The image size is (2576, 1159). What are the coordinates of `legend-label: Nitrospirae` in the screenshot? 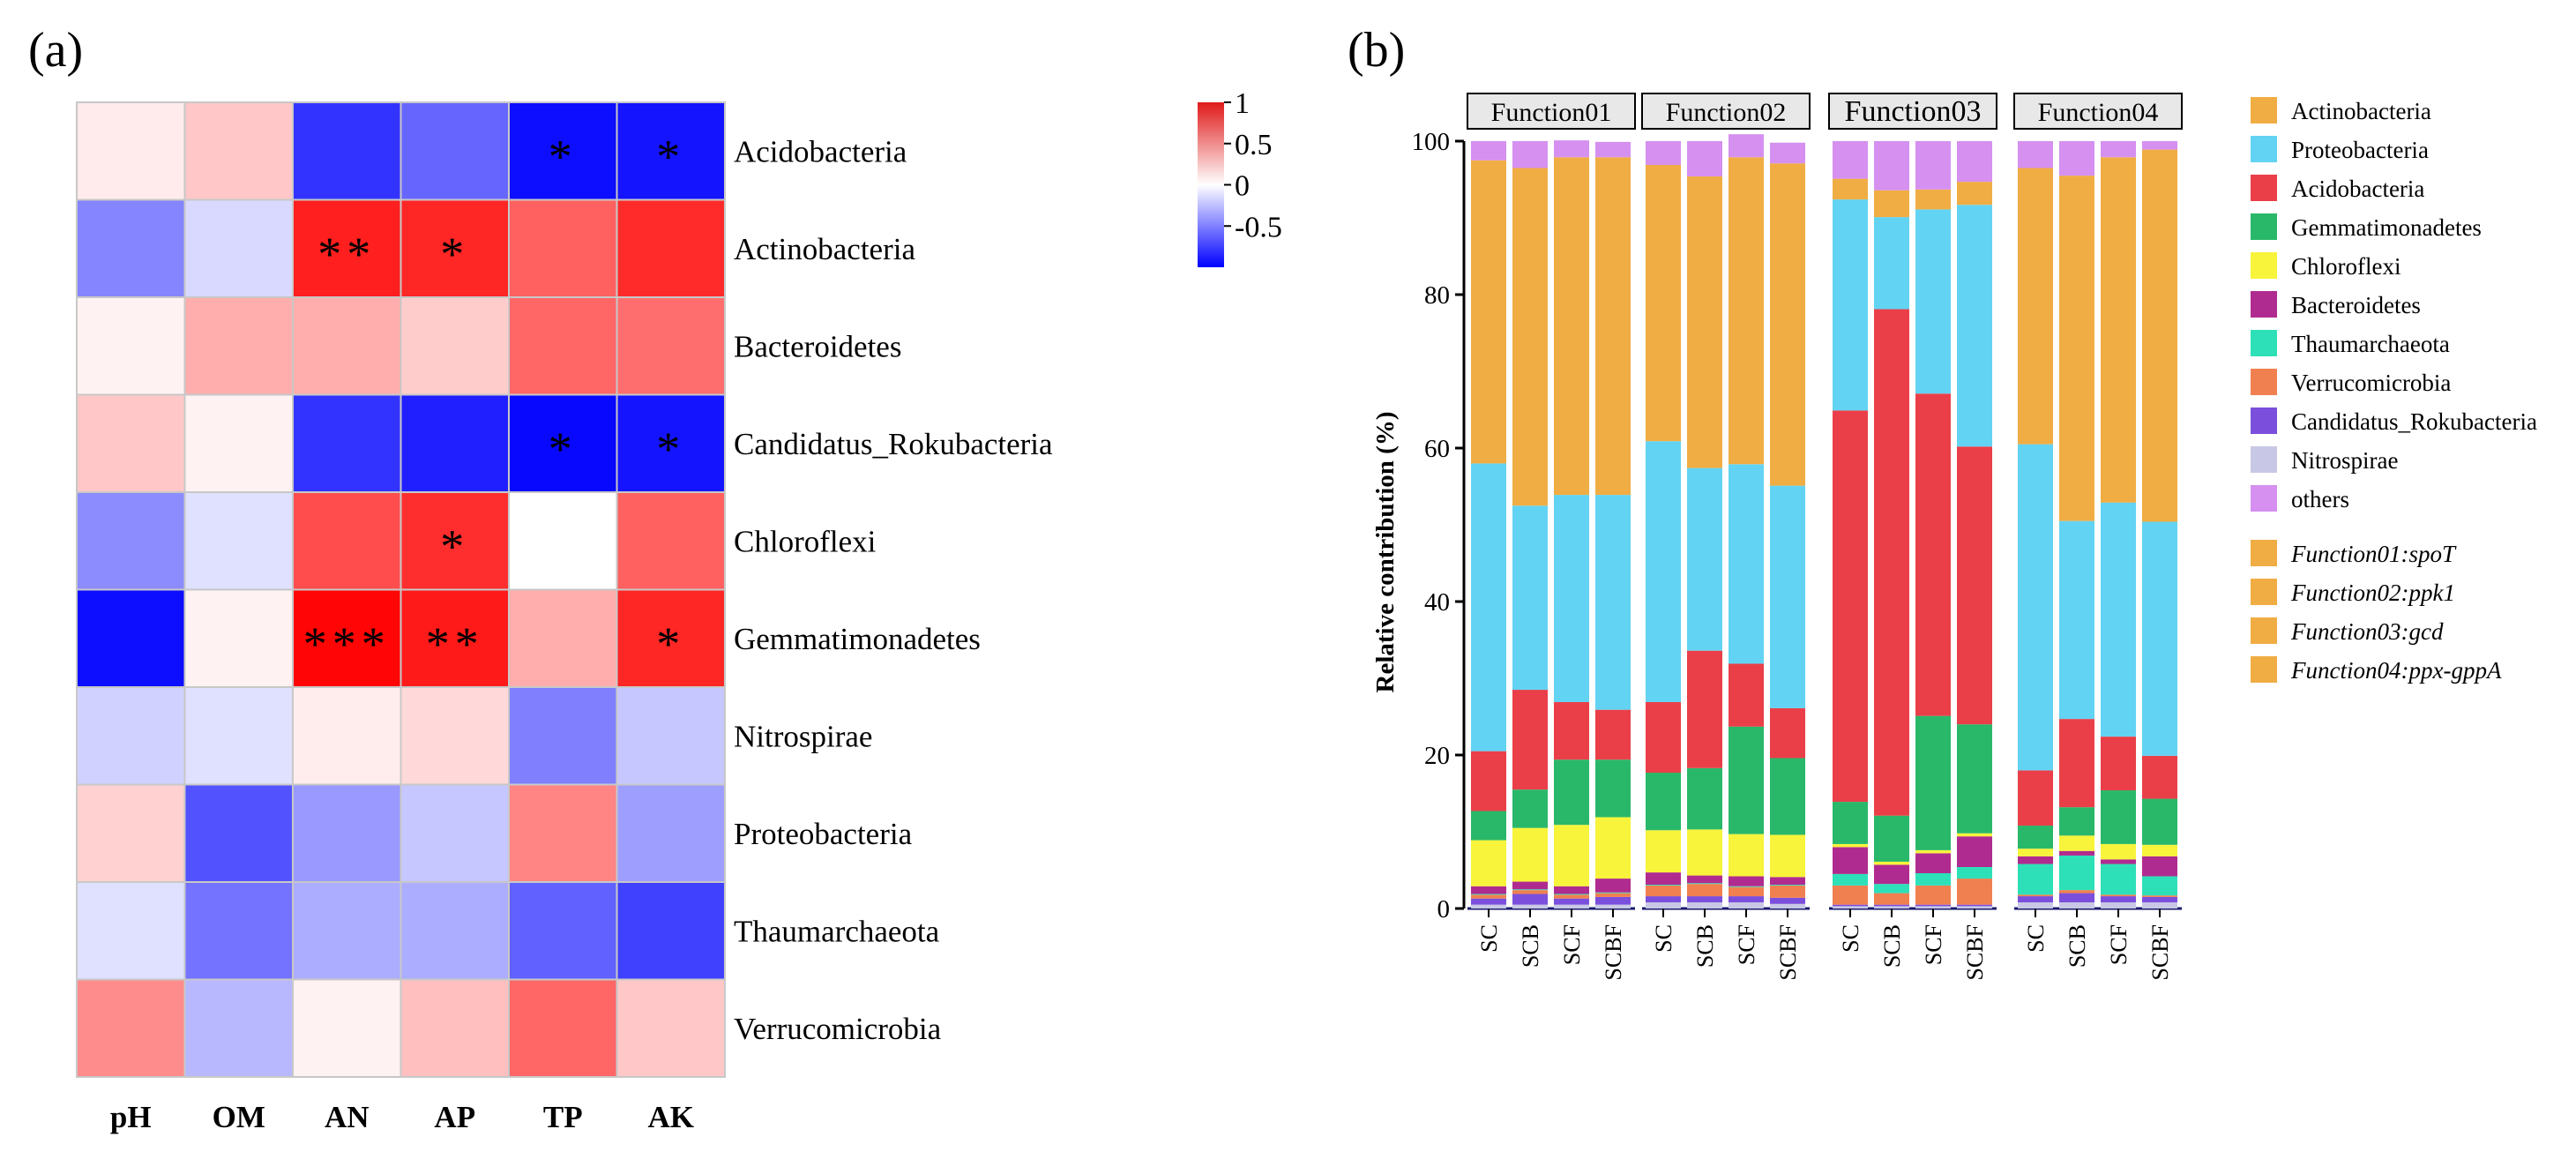 It's located at (2344, 460).